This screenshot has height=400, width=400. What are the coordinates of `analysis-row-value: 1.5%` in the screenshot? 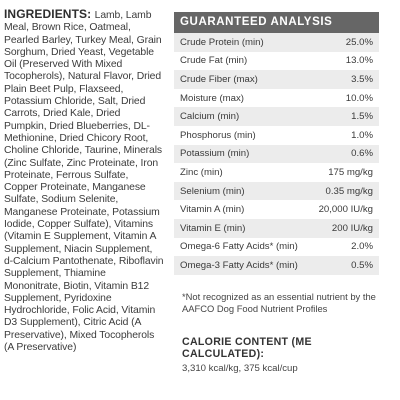 It's located at (362, 117).